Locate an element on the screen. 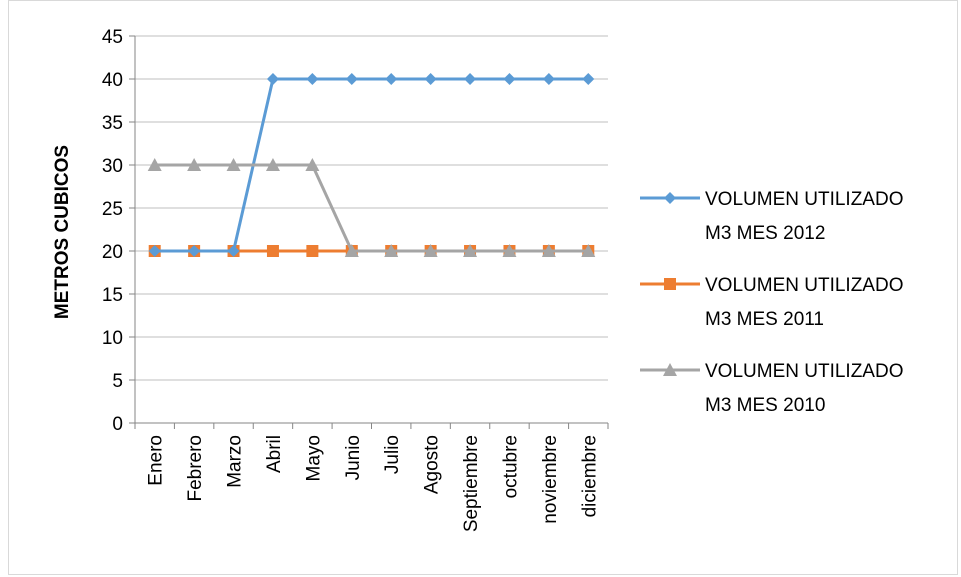 The height and width of the screenshot is (577, 961). x-tick-label-2: Febrero is located at coordinates (195, 468).